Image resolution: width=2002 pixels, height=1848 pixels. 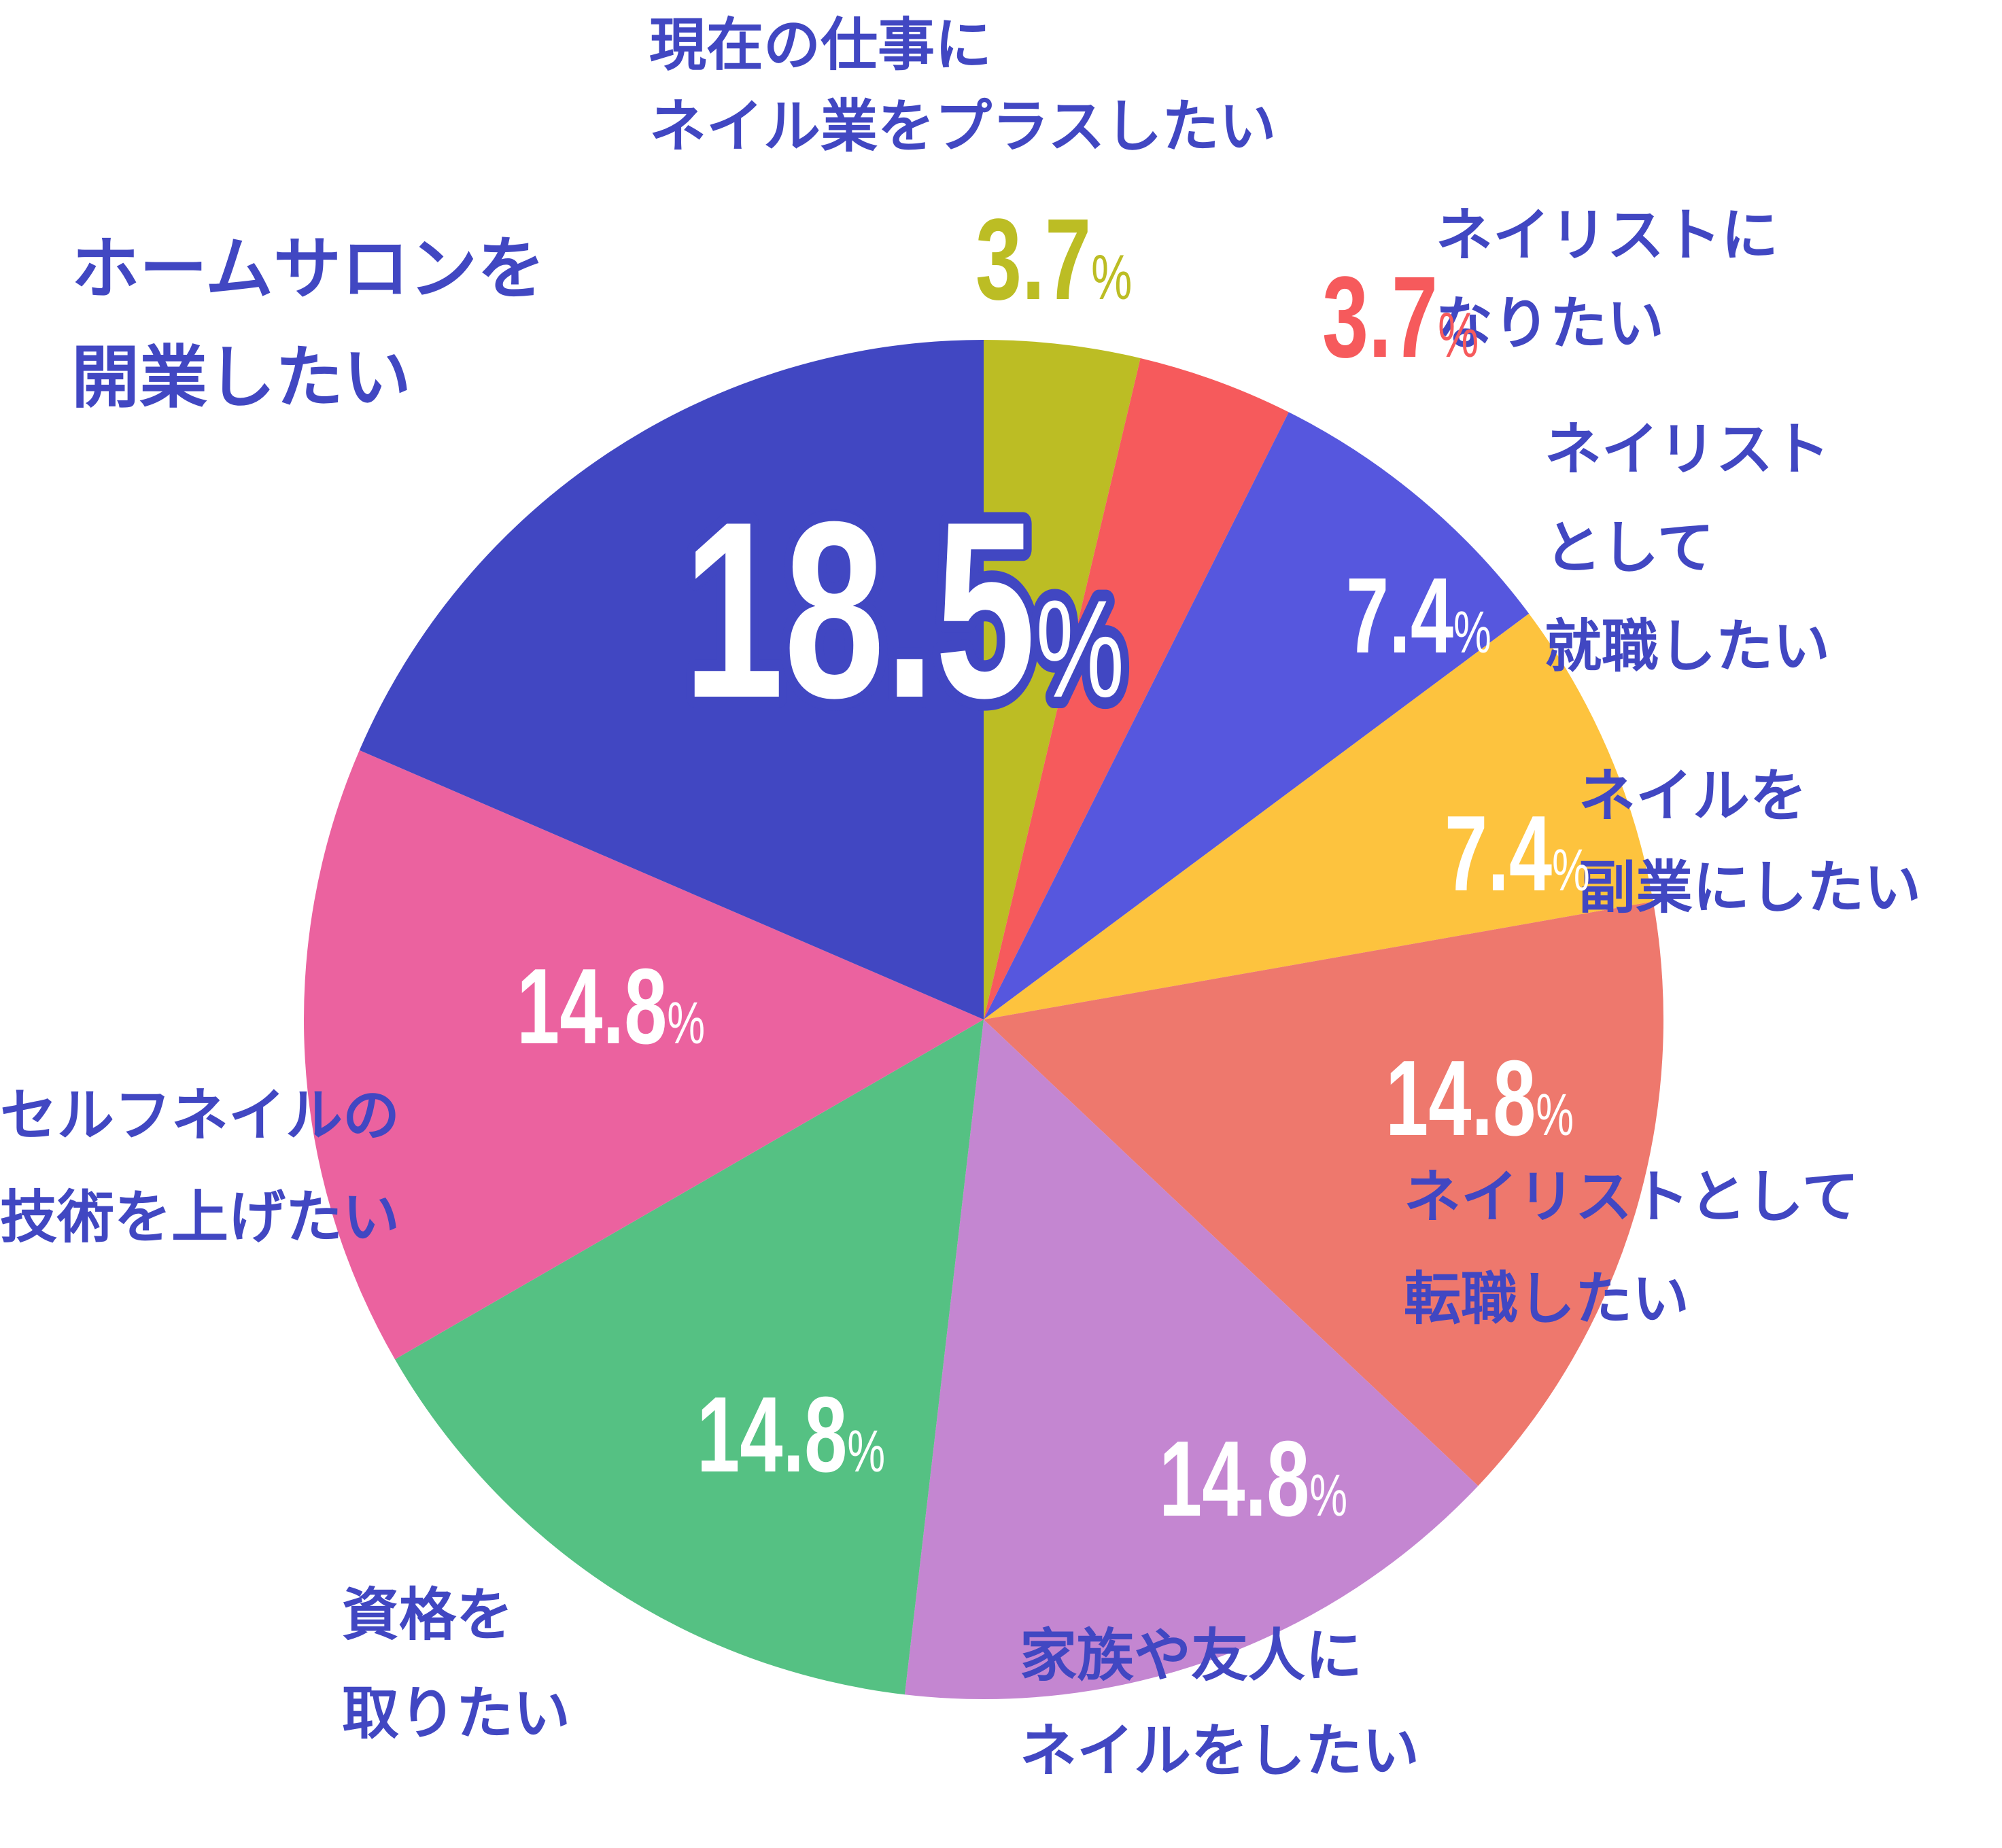 What do you see at coordinates (1607, 279) in the screenshot?
I see `slice-category-label: ネイリストになりたい` at bounding box center [1607, 279].